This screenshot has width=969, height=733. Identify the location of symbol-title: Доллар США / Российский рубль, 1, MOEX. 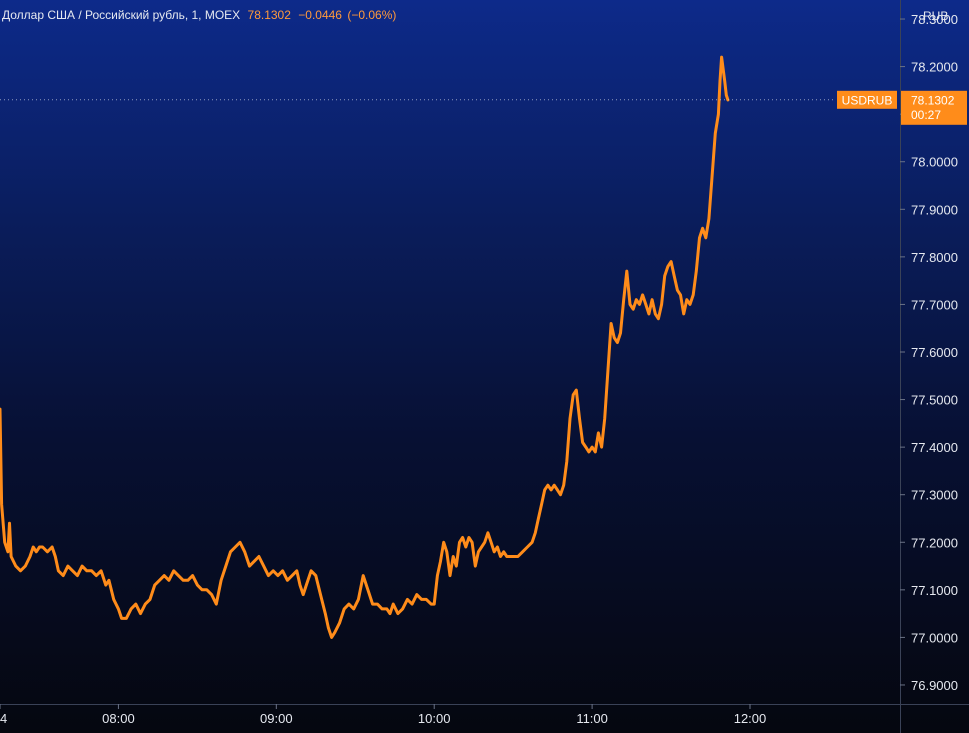
(121, 15).